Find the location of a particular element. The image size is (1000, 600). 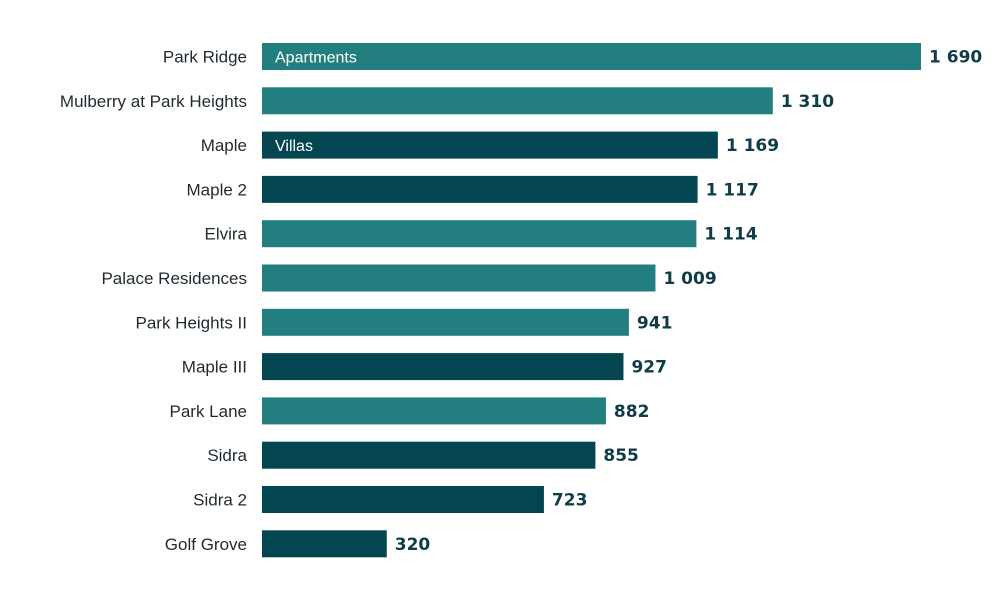

value-label: 1 009 is located at coordinates (689, 279).